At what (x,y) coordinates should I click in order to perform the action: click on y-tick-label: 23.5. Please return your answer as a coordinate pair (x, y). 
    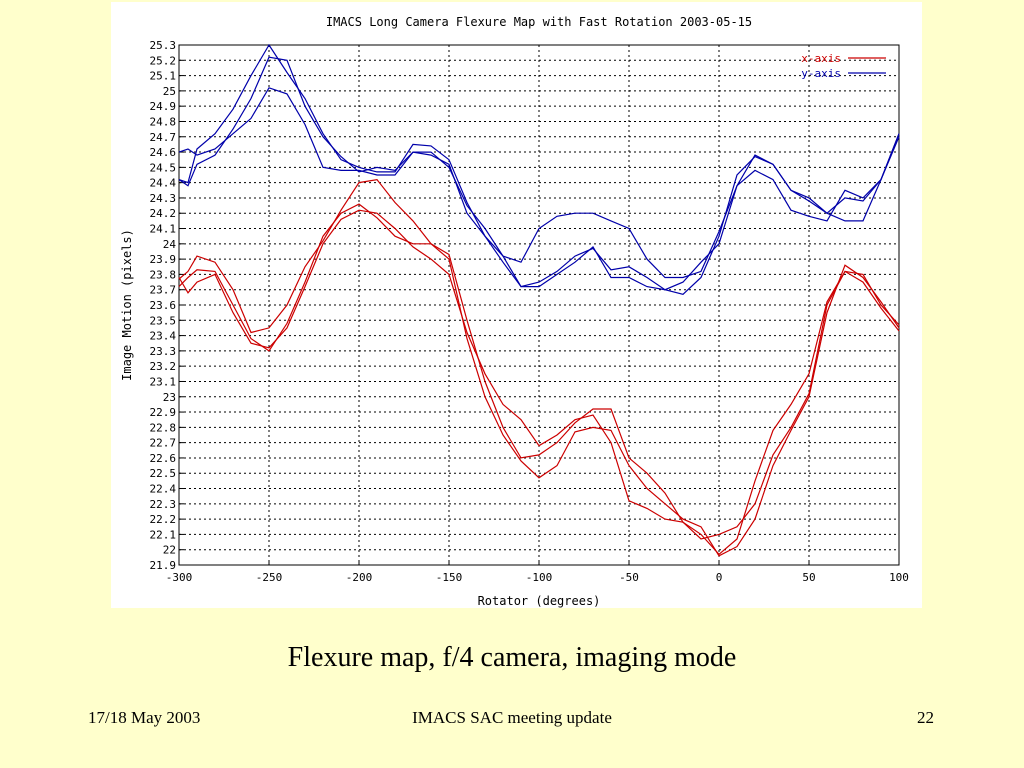
    Looking at the image, I should click on (163, 320).